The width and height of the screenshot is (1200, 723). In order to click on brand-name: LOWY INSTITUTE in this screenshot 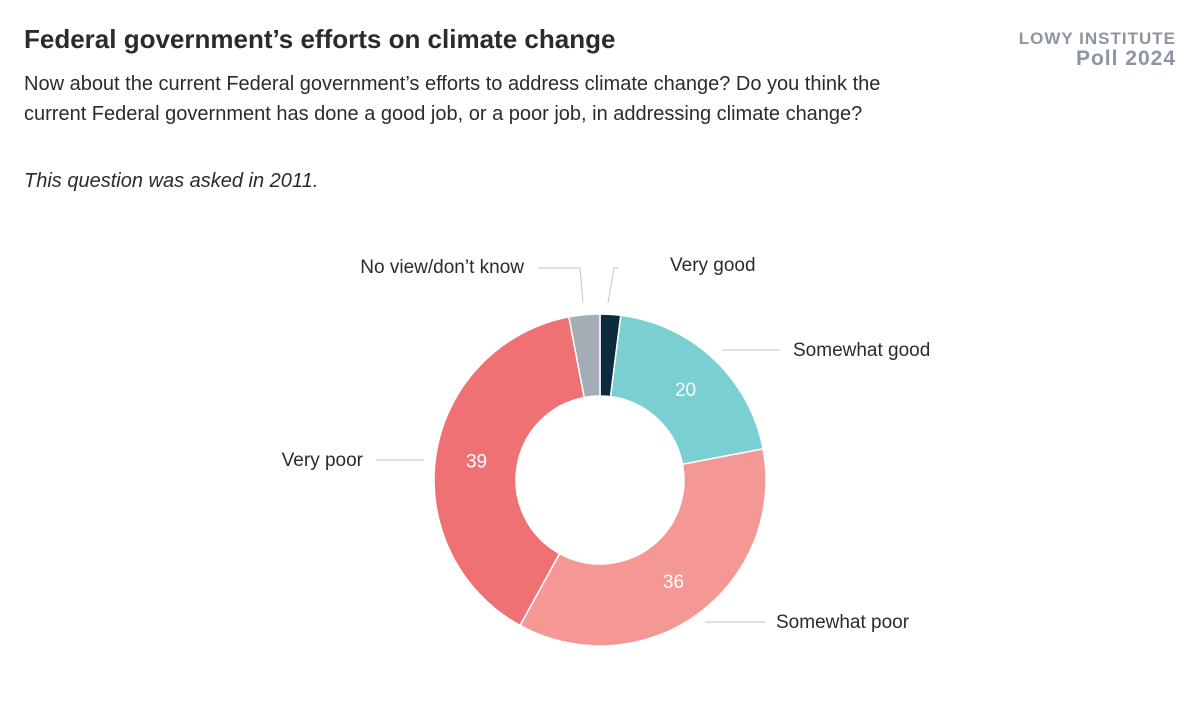, I will do `click(1097, 38)`.